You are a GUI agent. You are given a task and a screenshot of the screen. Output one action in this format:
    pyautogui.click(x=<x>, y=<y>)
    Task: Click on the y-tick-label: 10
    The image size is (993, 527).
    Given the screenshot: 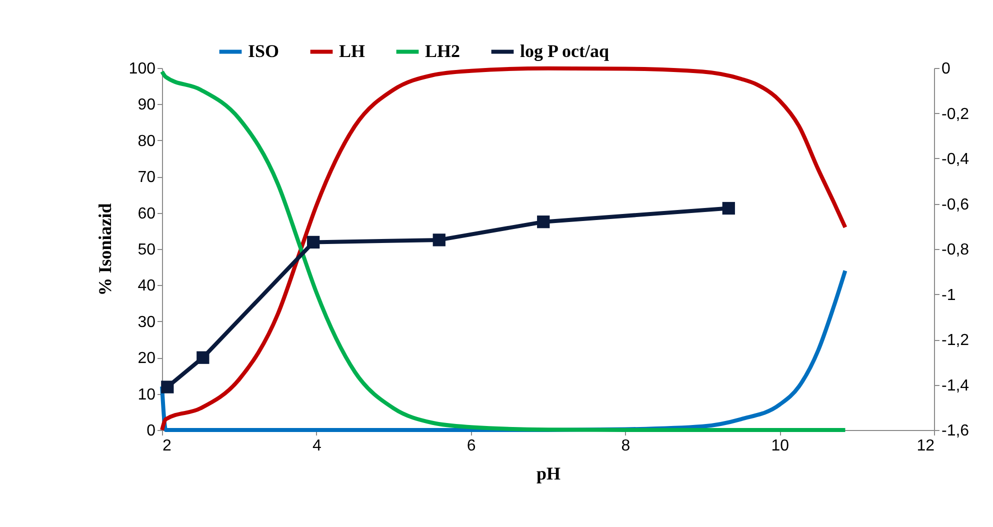 What is the action you would take?
    pyautogui.click(x=147, y=395)
    